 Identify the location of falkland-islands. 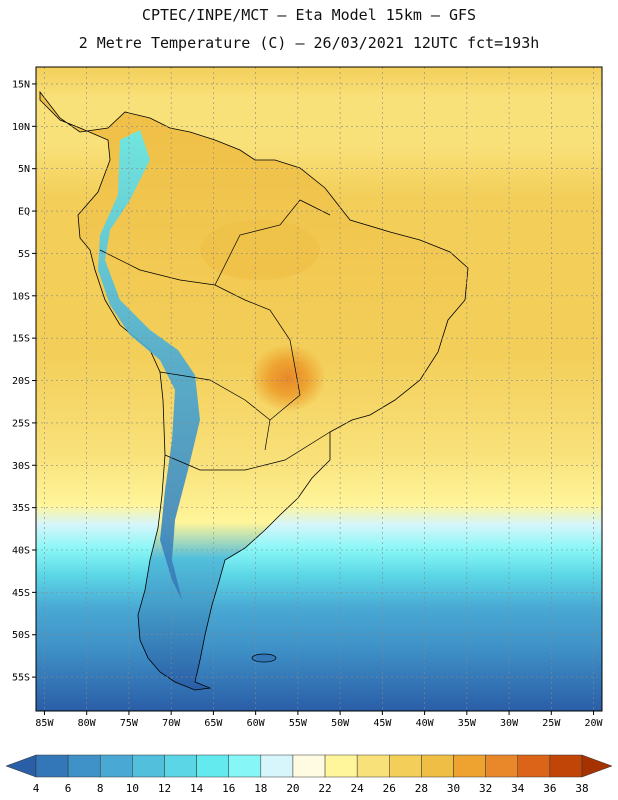
(264, 658).